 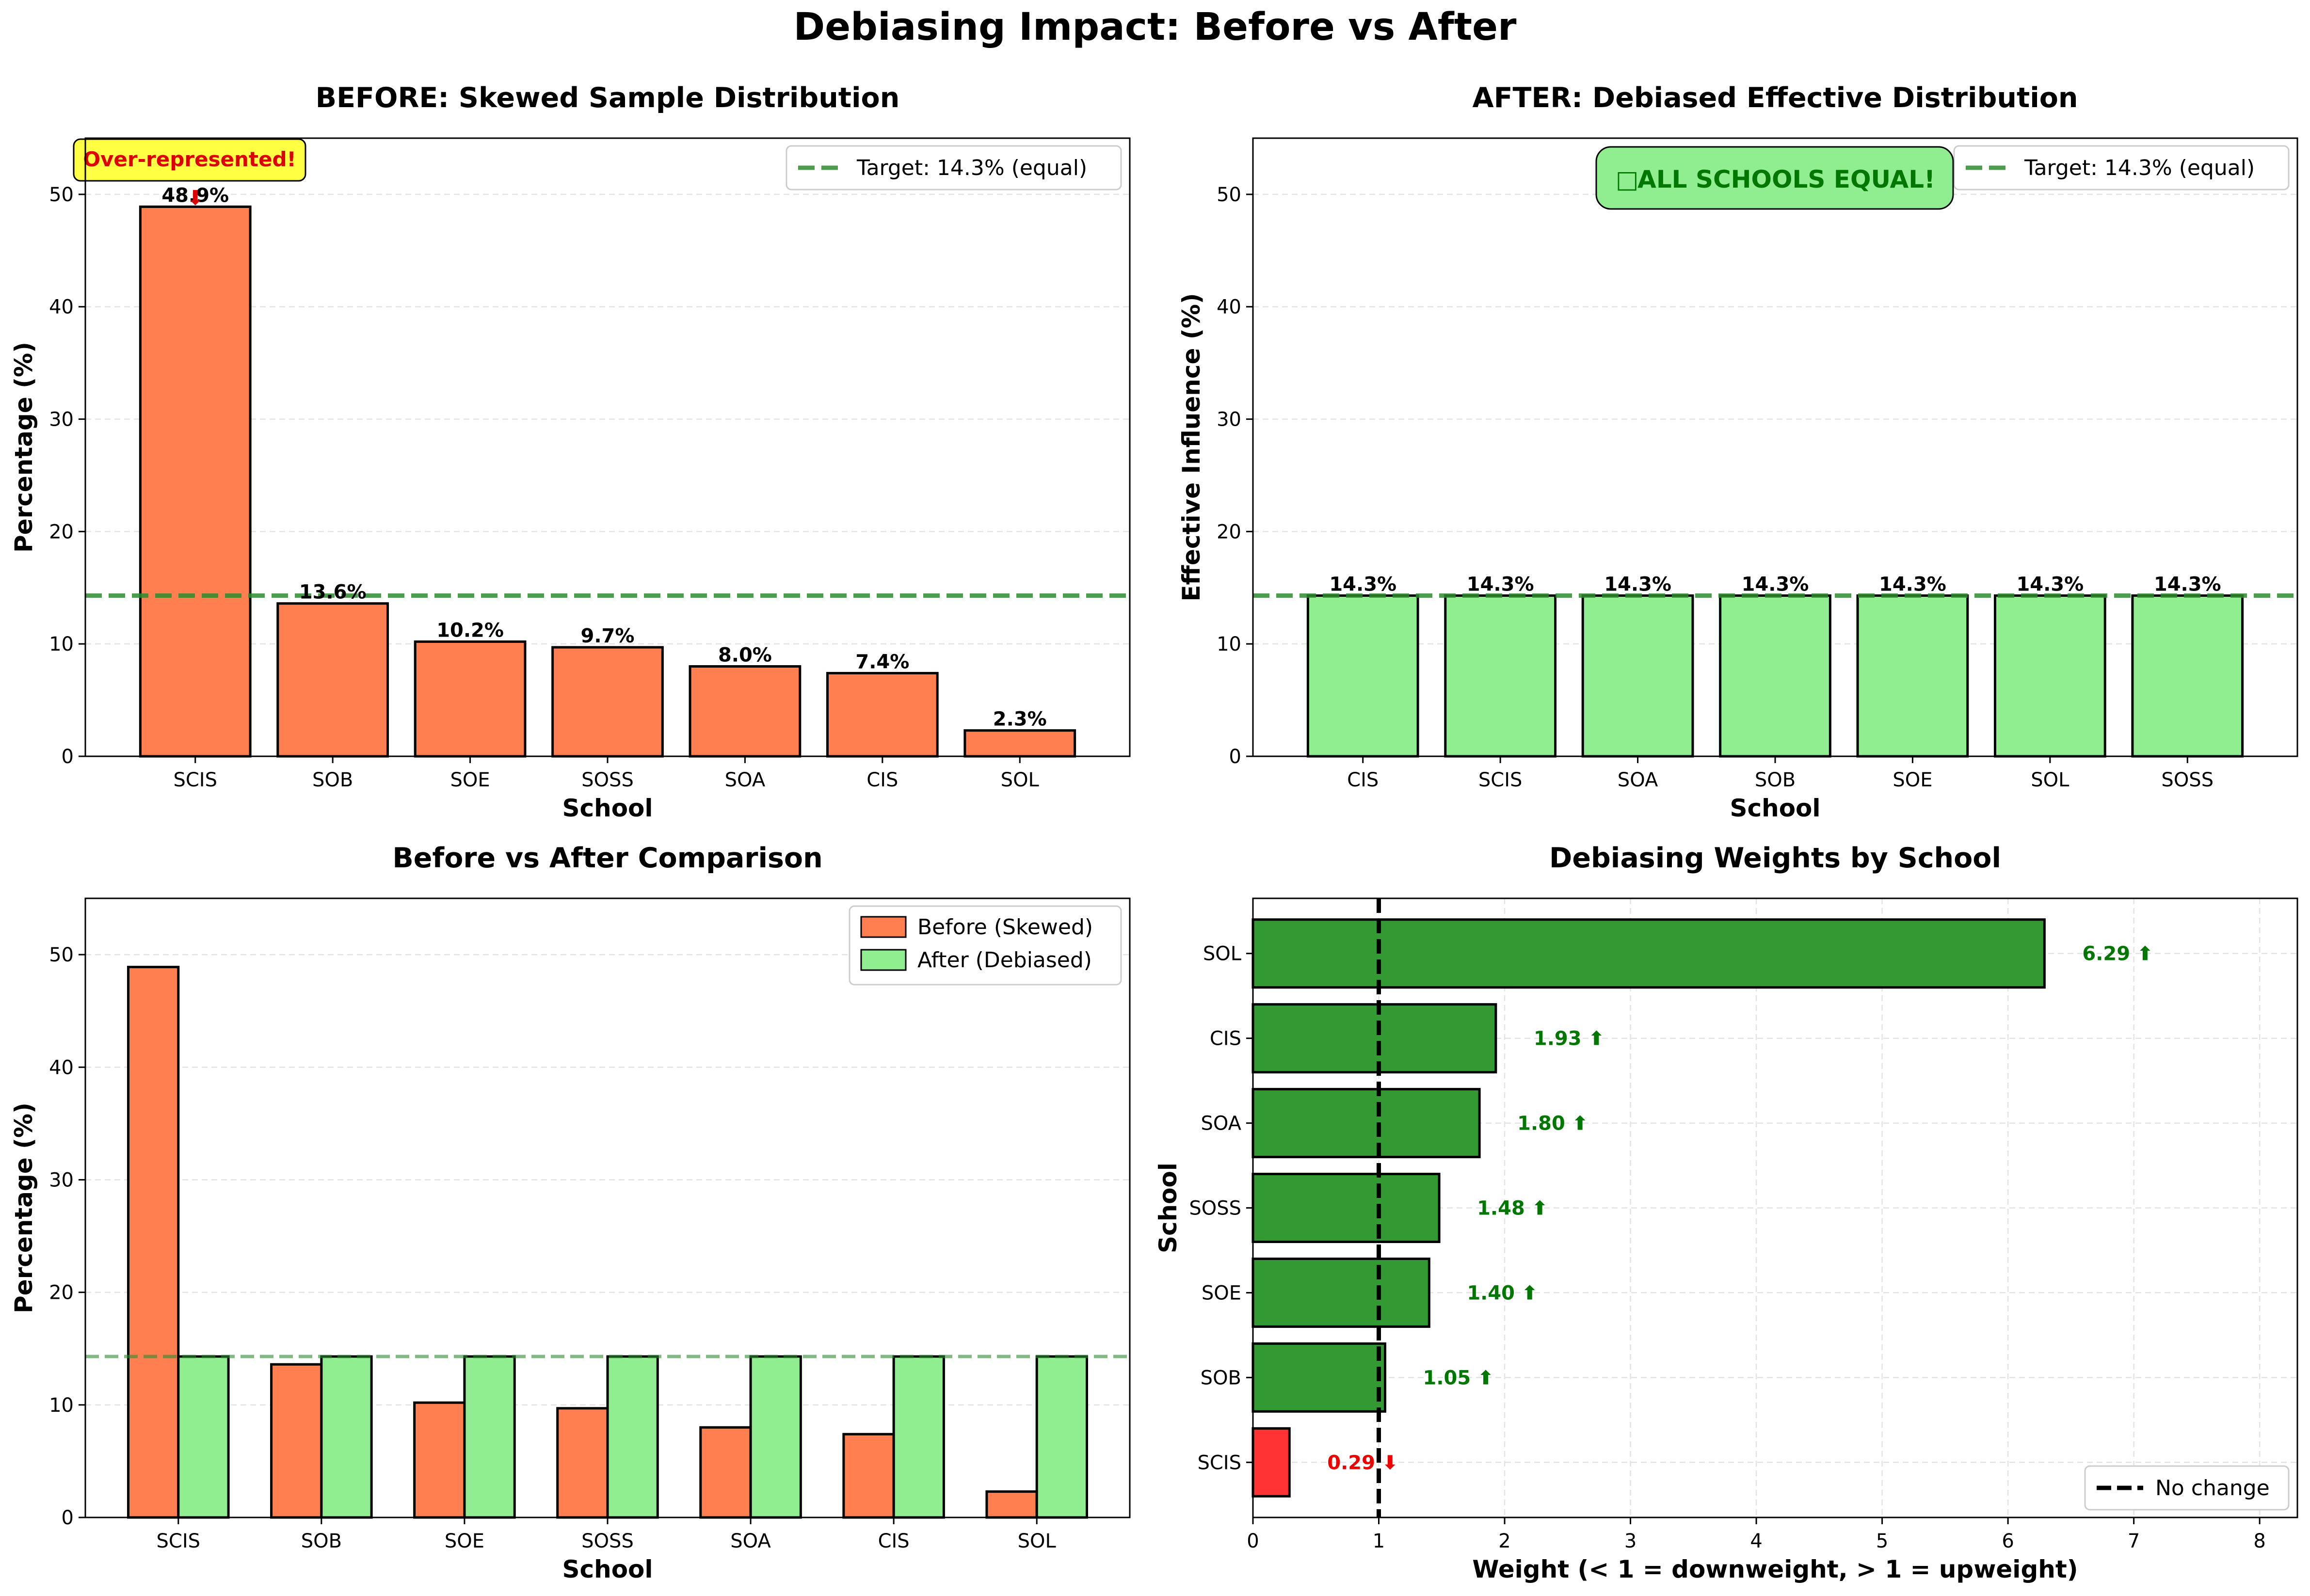 What do you see at coordinates (1504, 1541) in the screenshot?
I see `x-tick-label: 2` at bounding box center [1504, 1541].